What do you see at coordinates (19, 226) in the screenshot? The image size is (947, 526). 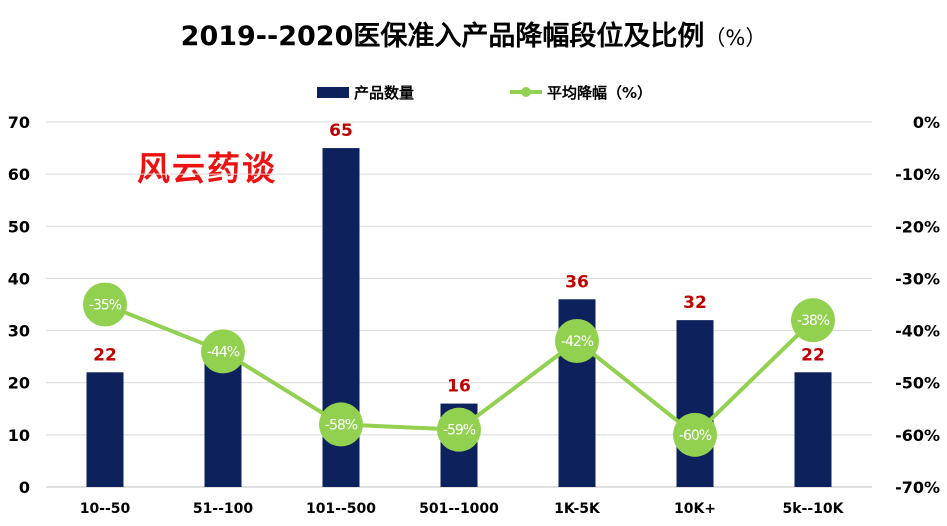 I see `y-left-tick-label: 50` at bounding box center [19, 226].